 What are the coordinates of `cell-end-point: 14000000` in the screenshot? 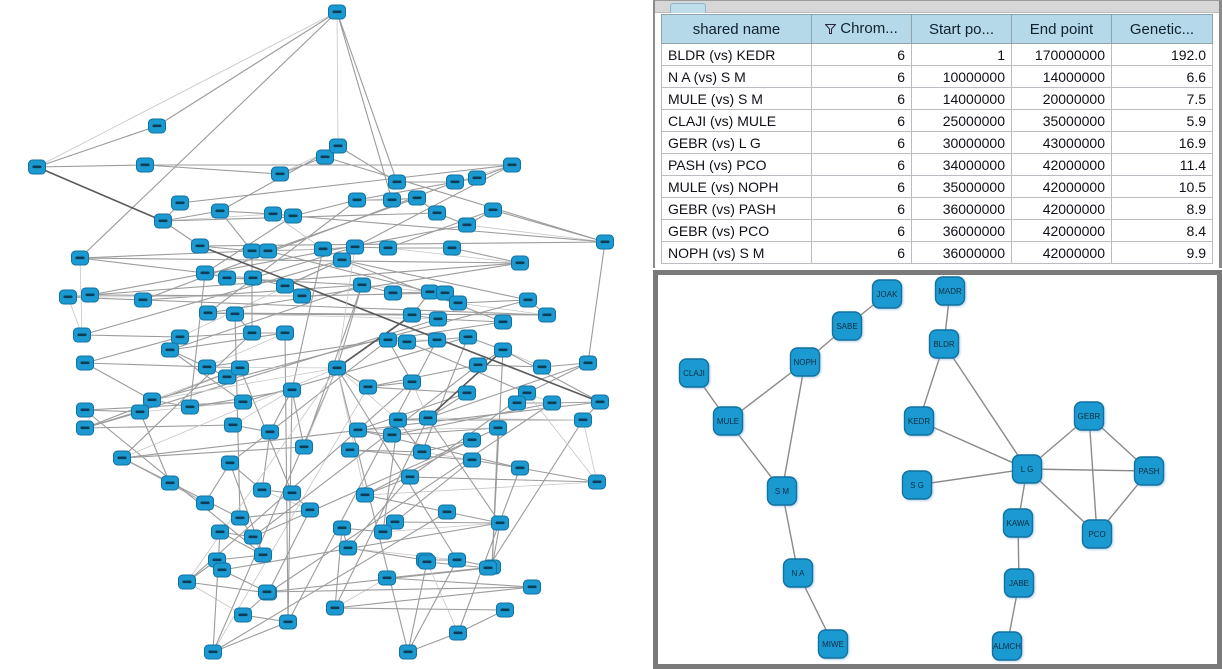 It's located at (1061, 76).